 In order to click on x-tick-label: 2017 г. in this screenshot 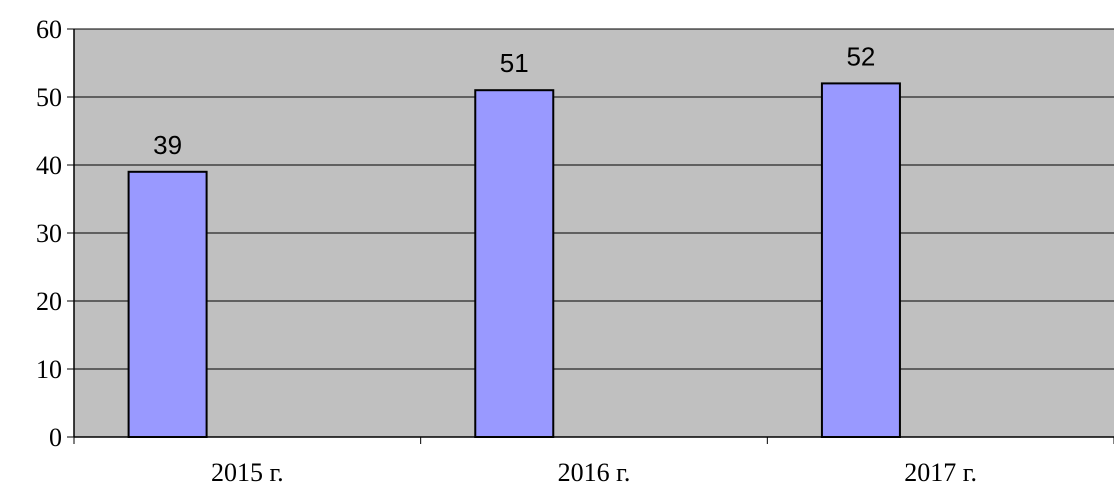, I will do `click(940, 472)`.